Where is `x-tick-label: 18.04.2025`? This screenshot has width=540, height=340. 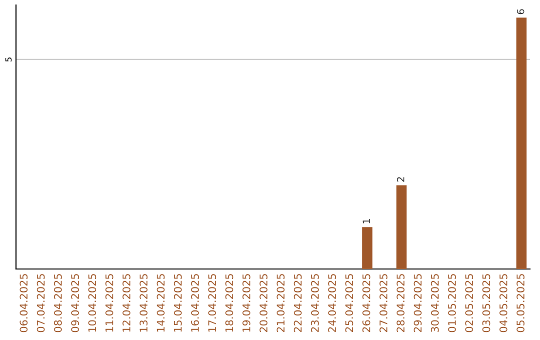 x-tick-label: 18.04.2025 is located at coordinates (229, 303).